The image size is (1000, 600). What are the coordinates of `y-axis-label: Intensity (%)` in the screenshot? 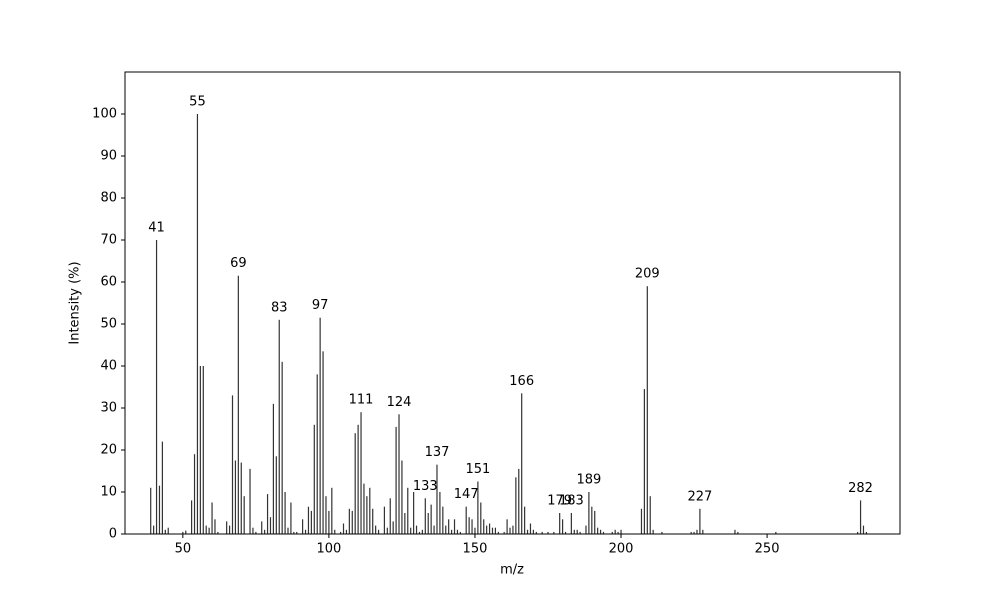 It's located at (75, 302).